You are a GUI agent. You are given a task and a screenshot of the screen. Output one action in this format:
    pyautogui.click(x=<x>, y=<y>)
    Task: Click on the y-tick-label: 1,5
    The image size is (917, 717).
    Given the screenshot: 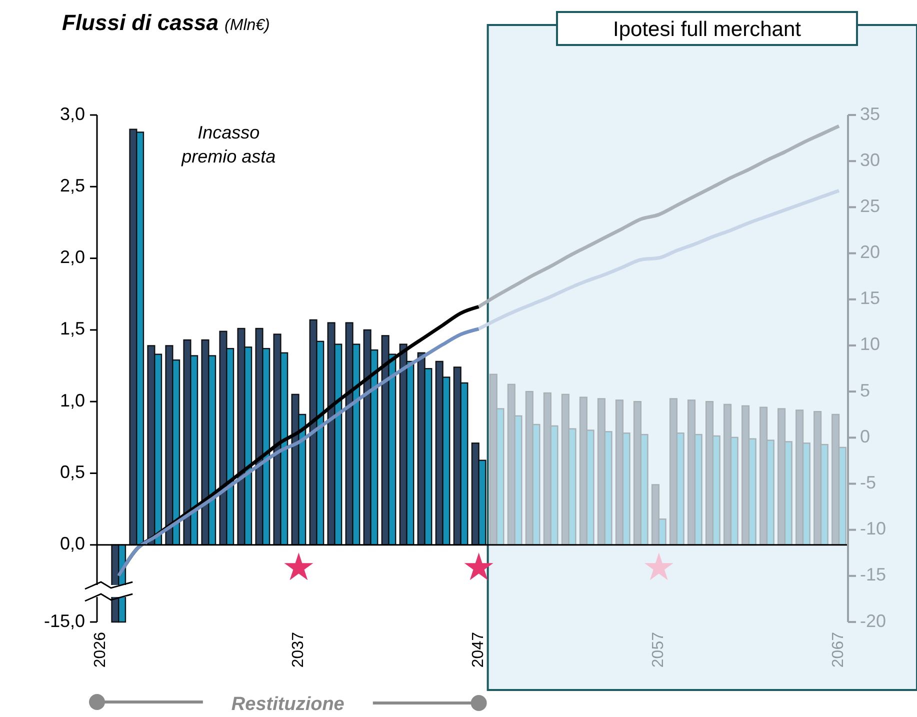 What is the action you would take?
    pyautogui.click(x=72, y=328)
    